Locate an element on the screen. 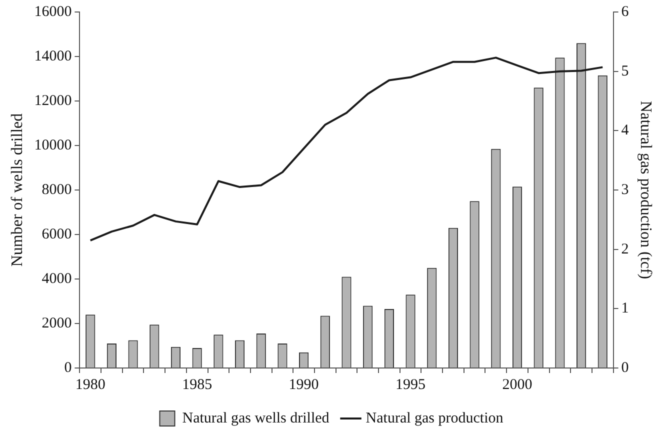 Image resolution: width=663 pixels, height=436 pixels. x-tick-label: 1990 is located at coordinates (303, 384).